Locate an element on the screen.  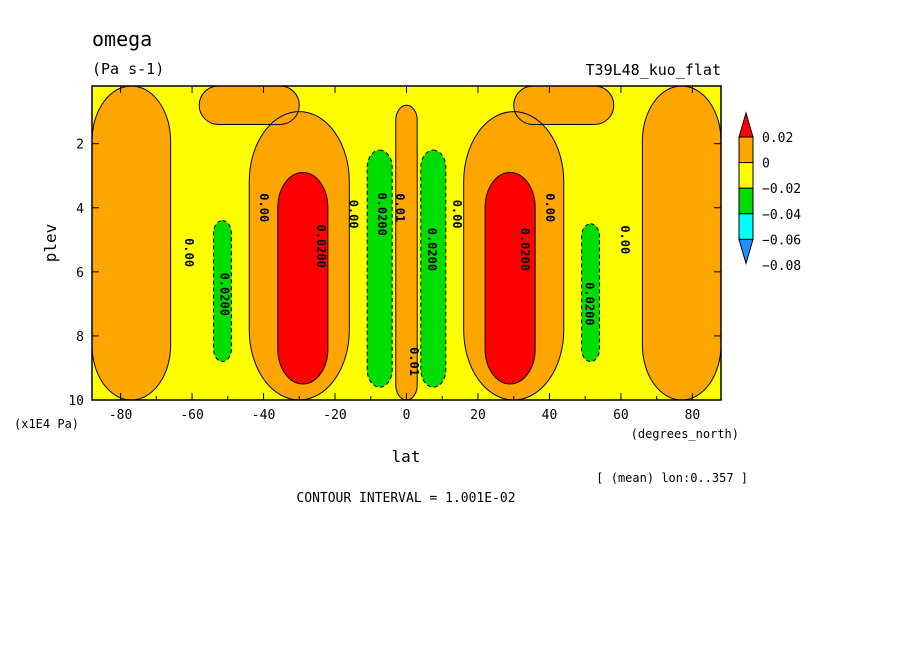
colorbar-label: 0 is located at coordinates (766, 164).